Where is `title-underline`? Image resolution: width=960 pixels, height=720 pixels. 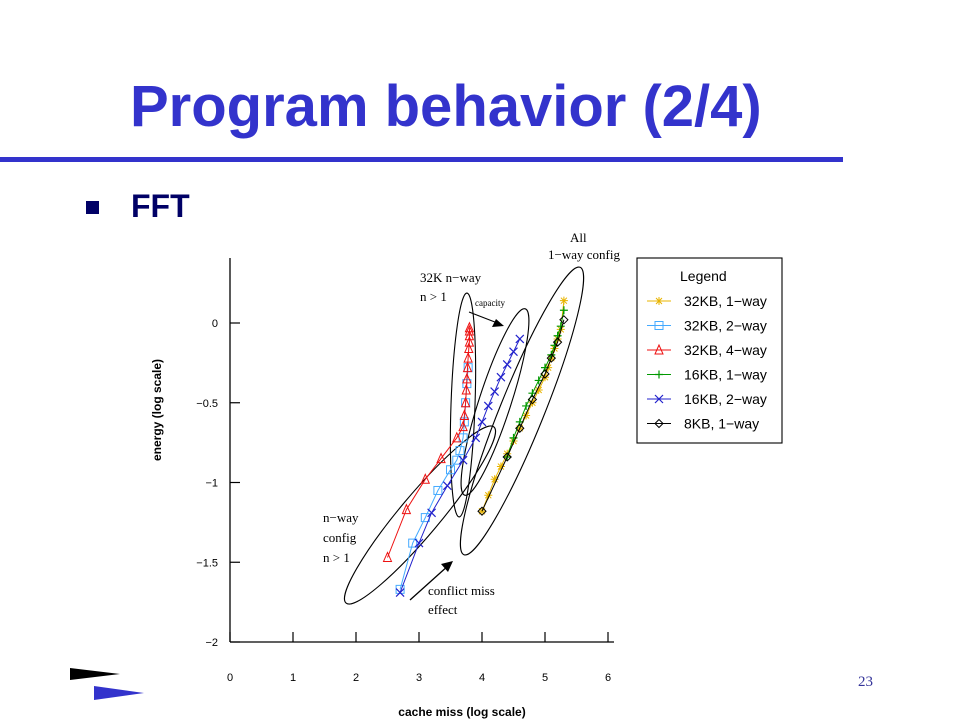 title-underline is located at coordinates (421, 159).